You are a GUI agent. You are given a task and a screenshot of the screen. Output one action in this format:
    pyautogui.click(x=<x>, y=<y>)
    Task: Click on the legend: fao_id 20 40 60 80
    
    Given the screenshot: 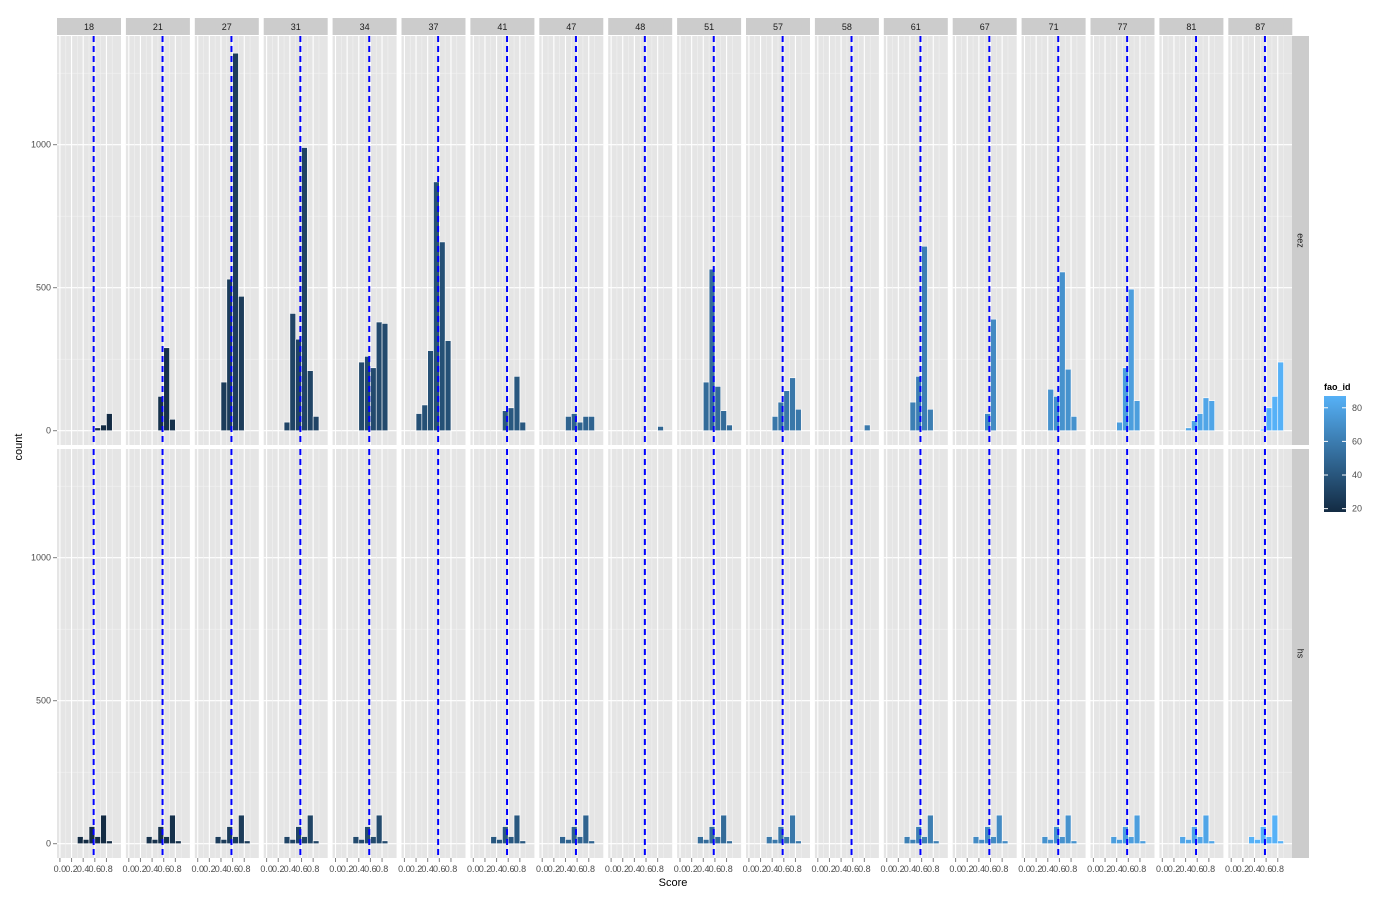 What is the action you would take?
    pyautogui.click(x=1343, y=448)
    